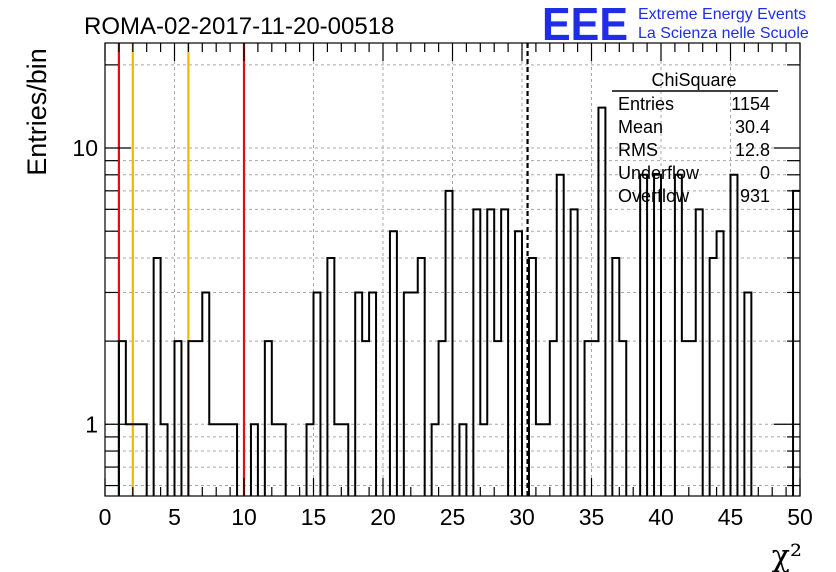  Describe the element at coordinates (105, 517) in the screenshot. I see `x-tick-label: 0` at that location.